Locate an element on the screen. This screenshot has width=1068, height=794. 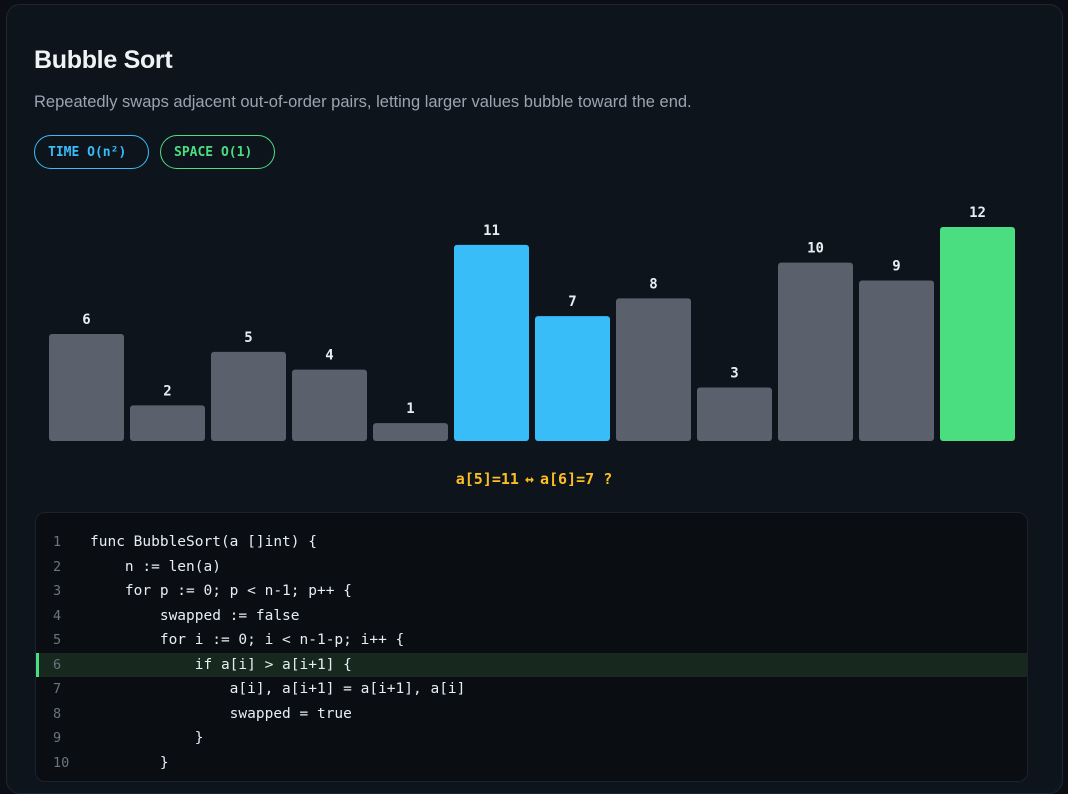
bar-value-label: 1 is located at coordinates (410, 409).